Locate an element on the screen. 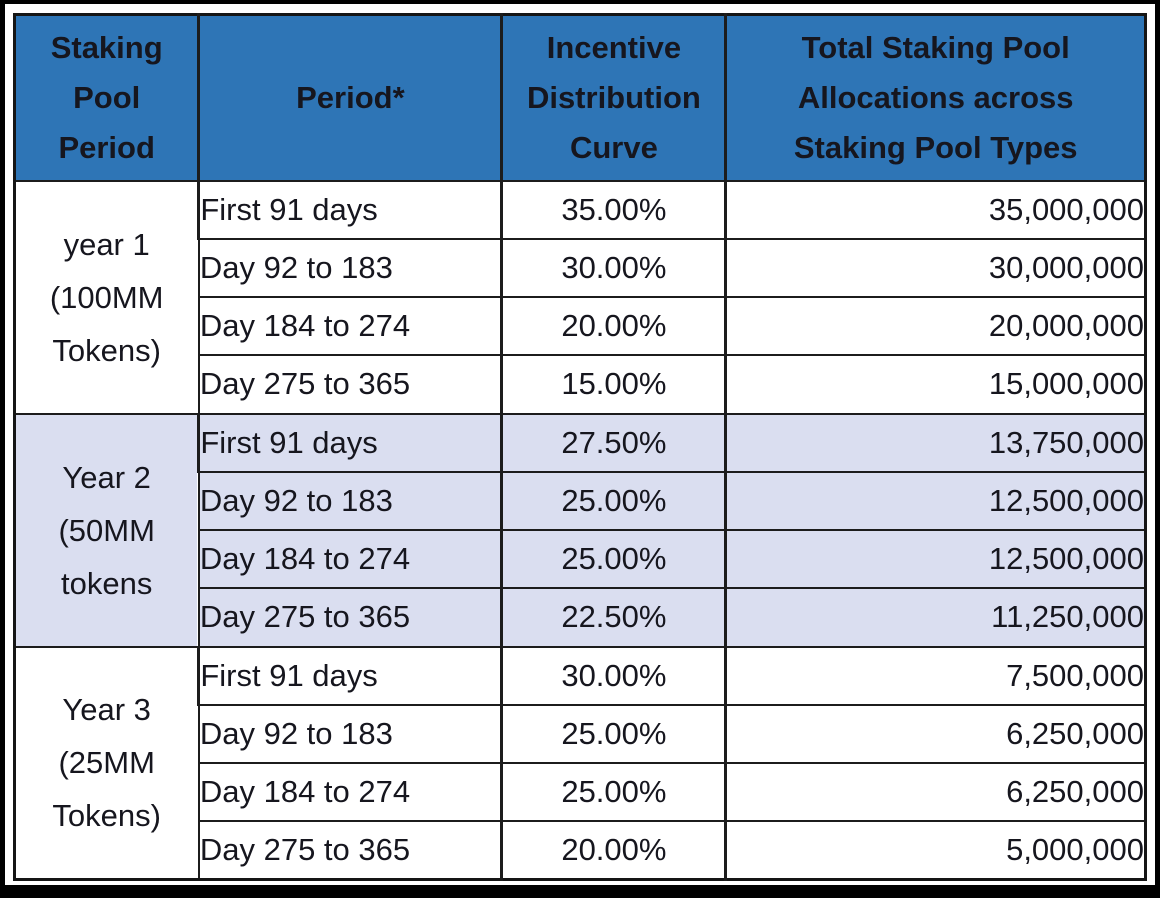 The image size is (1160, 898). table-row: Day 275 to 365 20.00% 5,000,000 is located at coordinates (581, 850).